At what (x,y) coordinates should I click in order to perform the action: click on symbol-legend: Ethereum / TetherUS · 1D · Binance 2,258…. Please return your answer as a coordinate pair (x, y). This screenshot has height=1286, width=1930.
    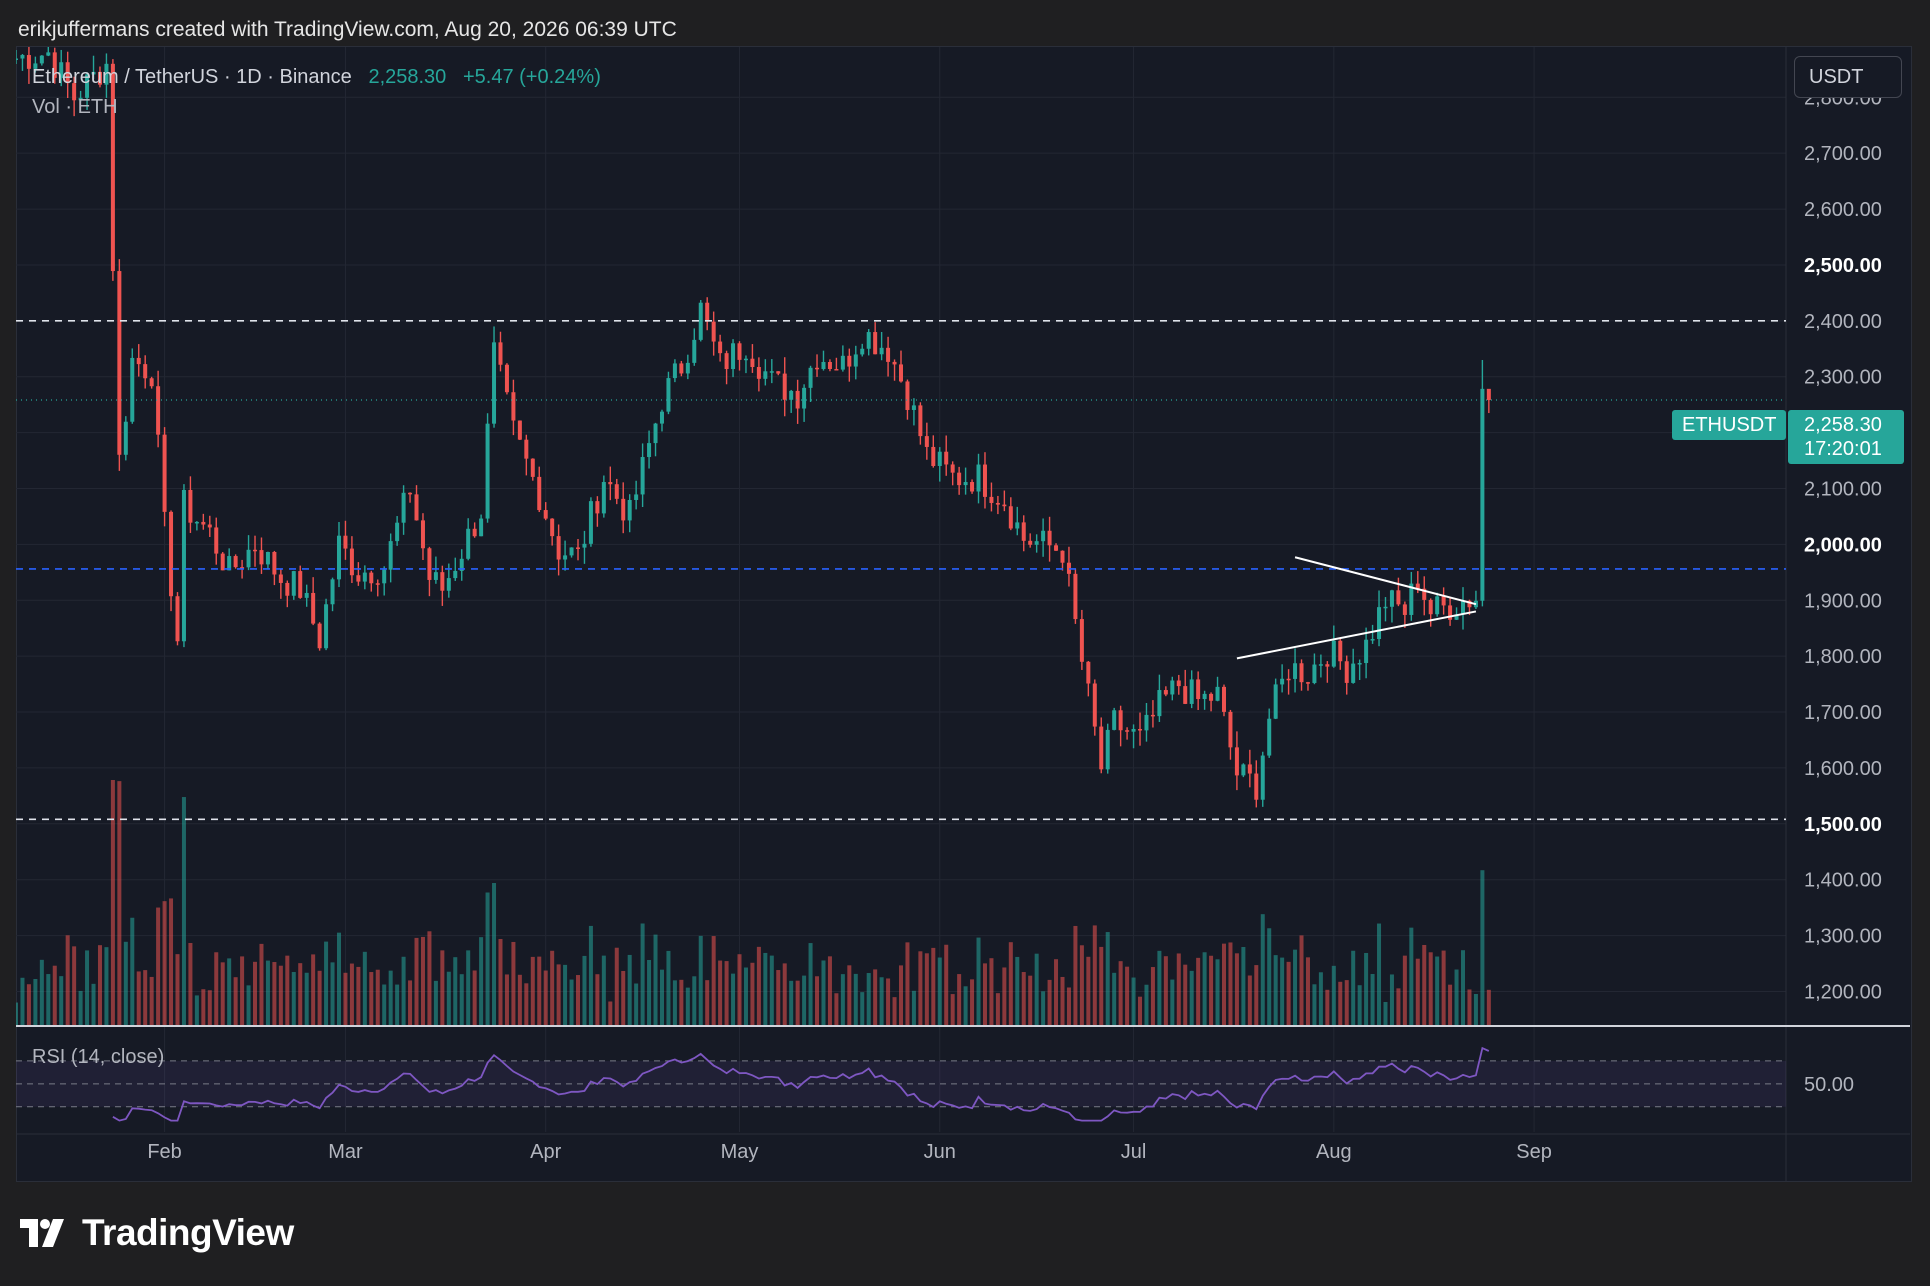
    Looking at the image, I should click on (316, 77).